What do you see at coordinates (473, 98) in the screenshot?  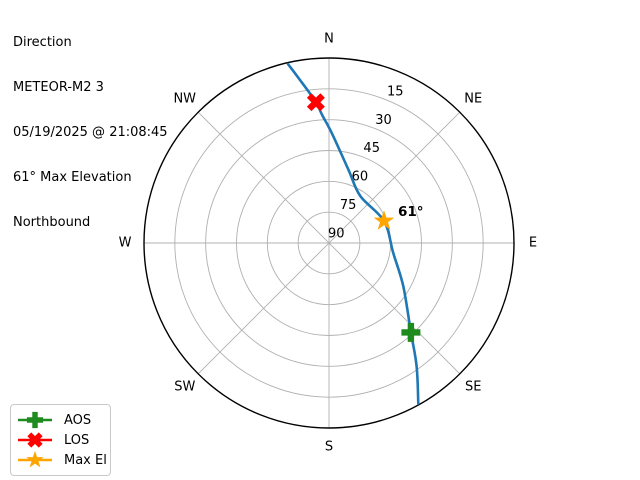 I see `compass-label-ne: NE` at bounding box center [473, 98].